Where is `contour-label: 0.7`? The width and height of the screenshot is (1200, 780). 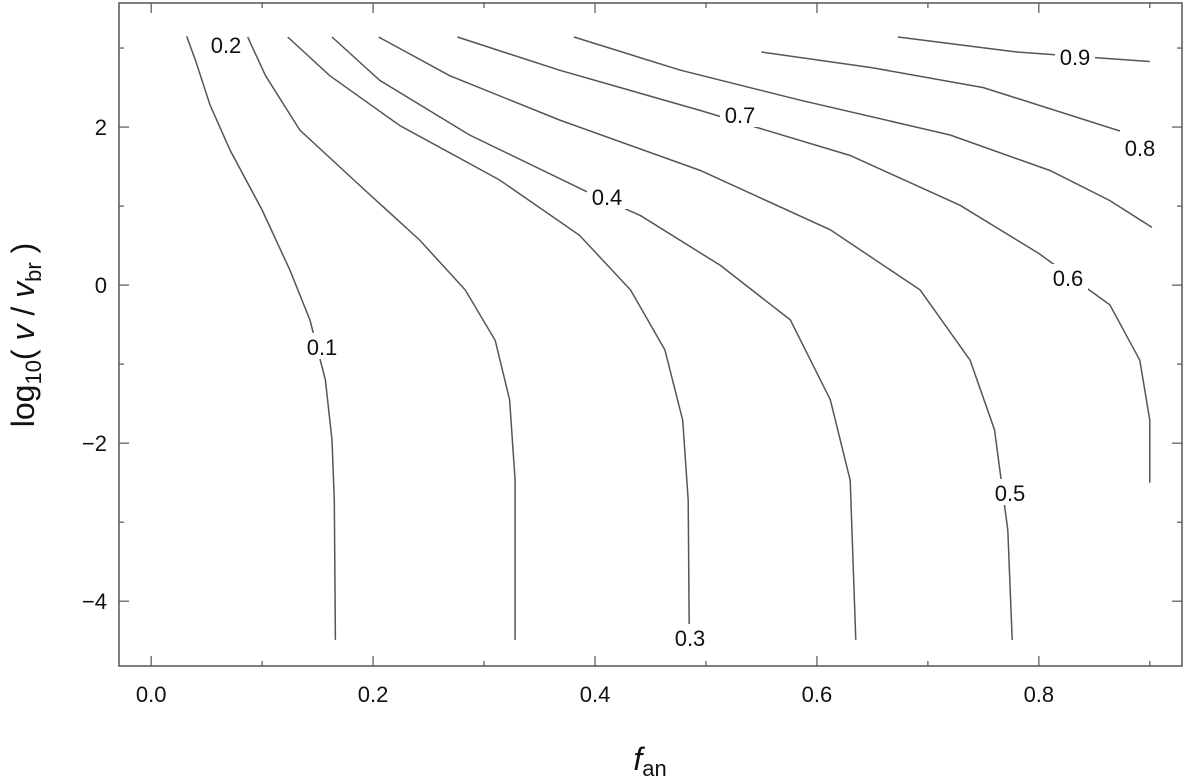
contour-label: 0.7 is located at coordinates (740, 115).